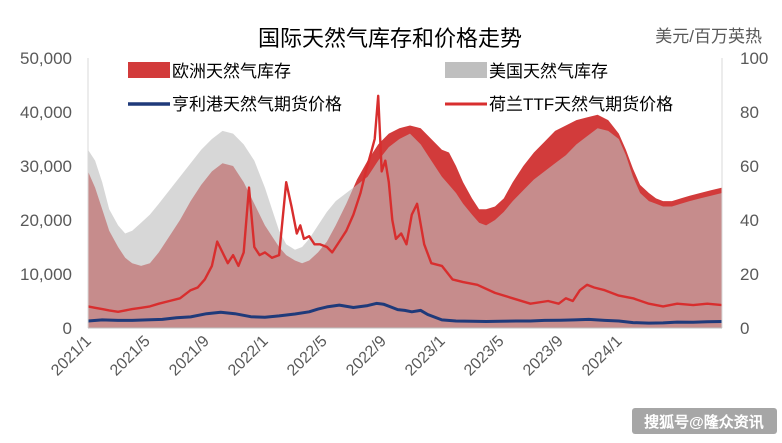 The image size is (782, 443). I want to click on legend-label-henry-hub: 亨利港天然气期货价格, so click(257, 104).